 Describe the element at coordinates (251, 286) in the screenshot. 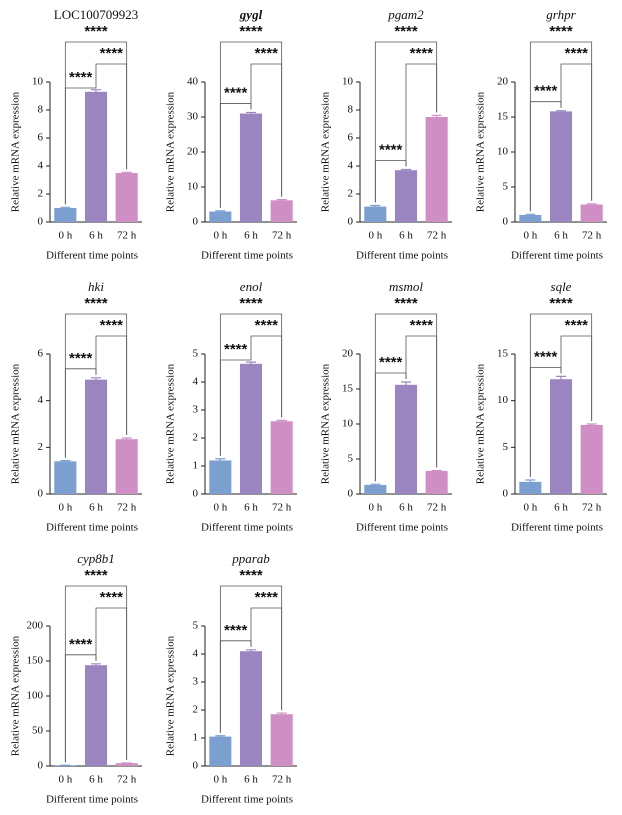

I see `panel-title: enol` at that location.